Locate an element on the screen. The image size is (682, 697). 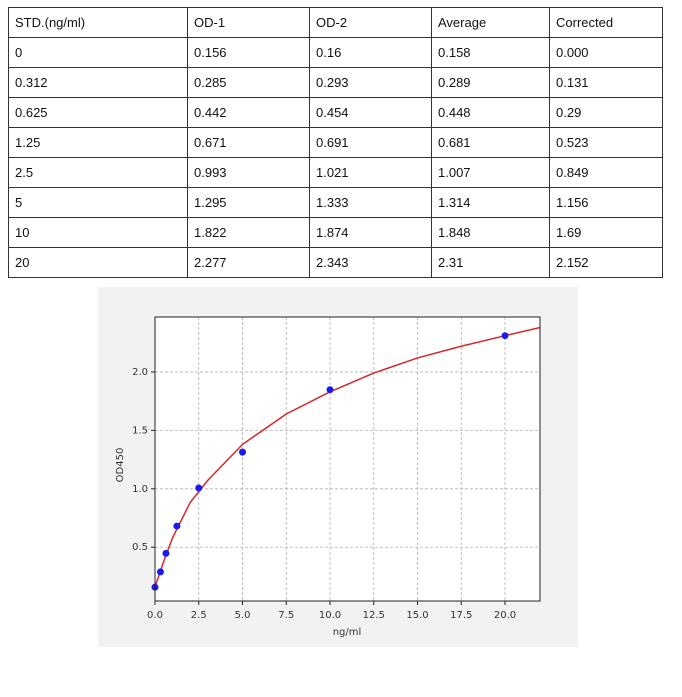
table-cell: 0.681 is located at coordinates (490, 142).